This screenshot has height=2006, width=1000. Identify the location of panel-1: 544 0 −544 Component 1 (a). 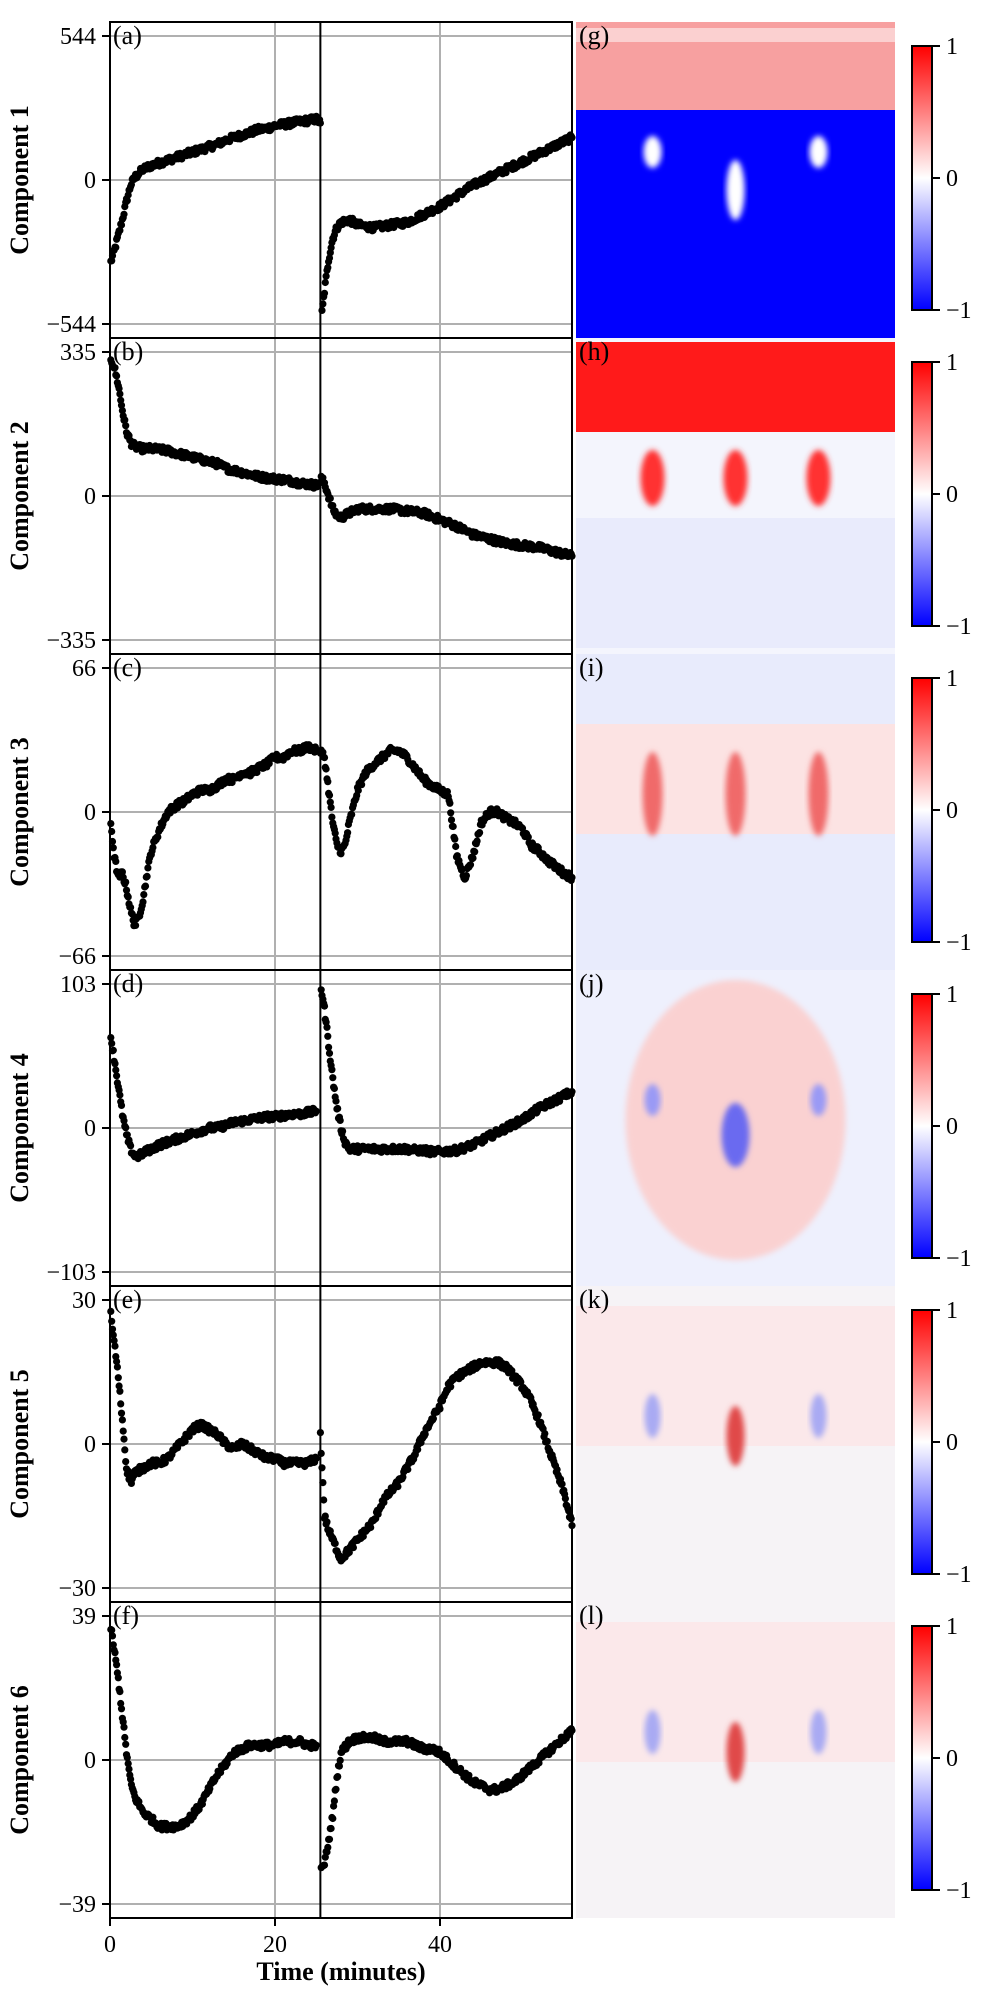
(290, 180).